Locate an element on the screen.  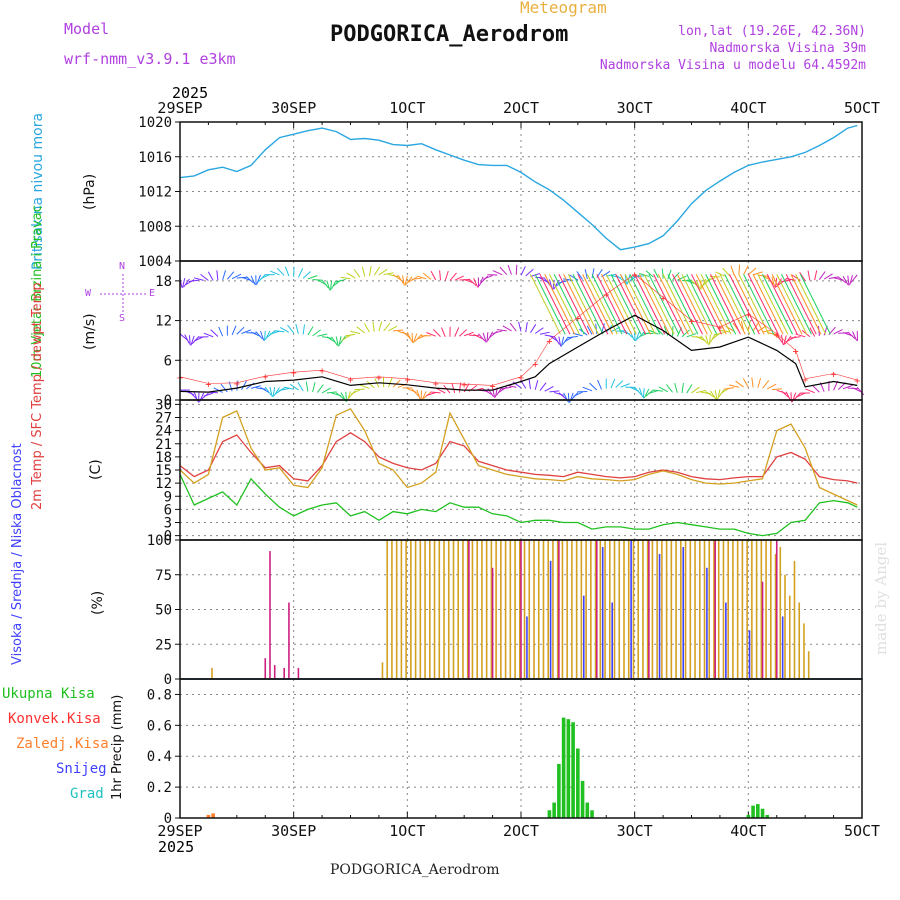
y-tick-label: 0.2 is located at coordinates (159, 788).